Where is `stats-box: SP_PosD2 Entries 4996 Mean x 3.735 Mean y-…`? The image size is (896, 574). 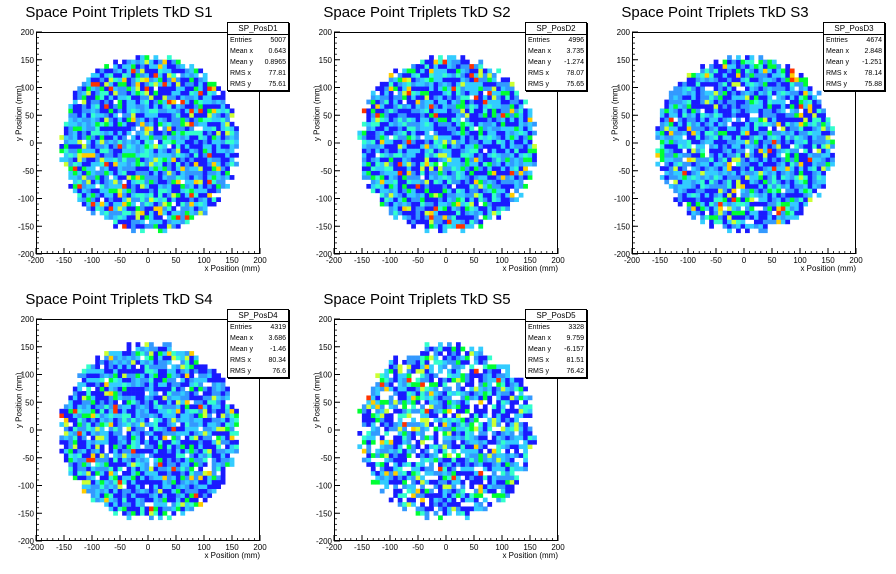
stats-box: SP_PosD2 Entries 4996 Mean x 3.735 Mean y-… is located at coordinates (556, 56).